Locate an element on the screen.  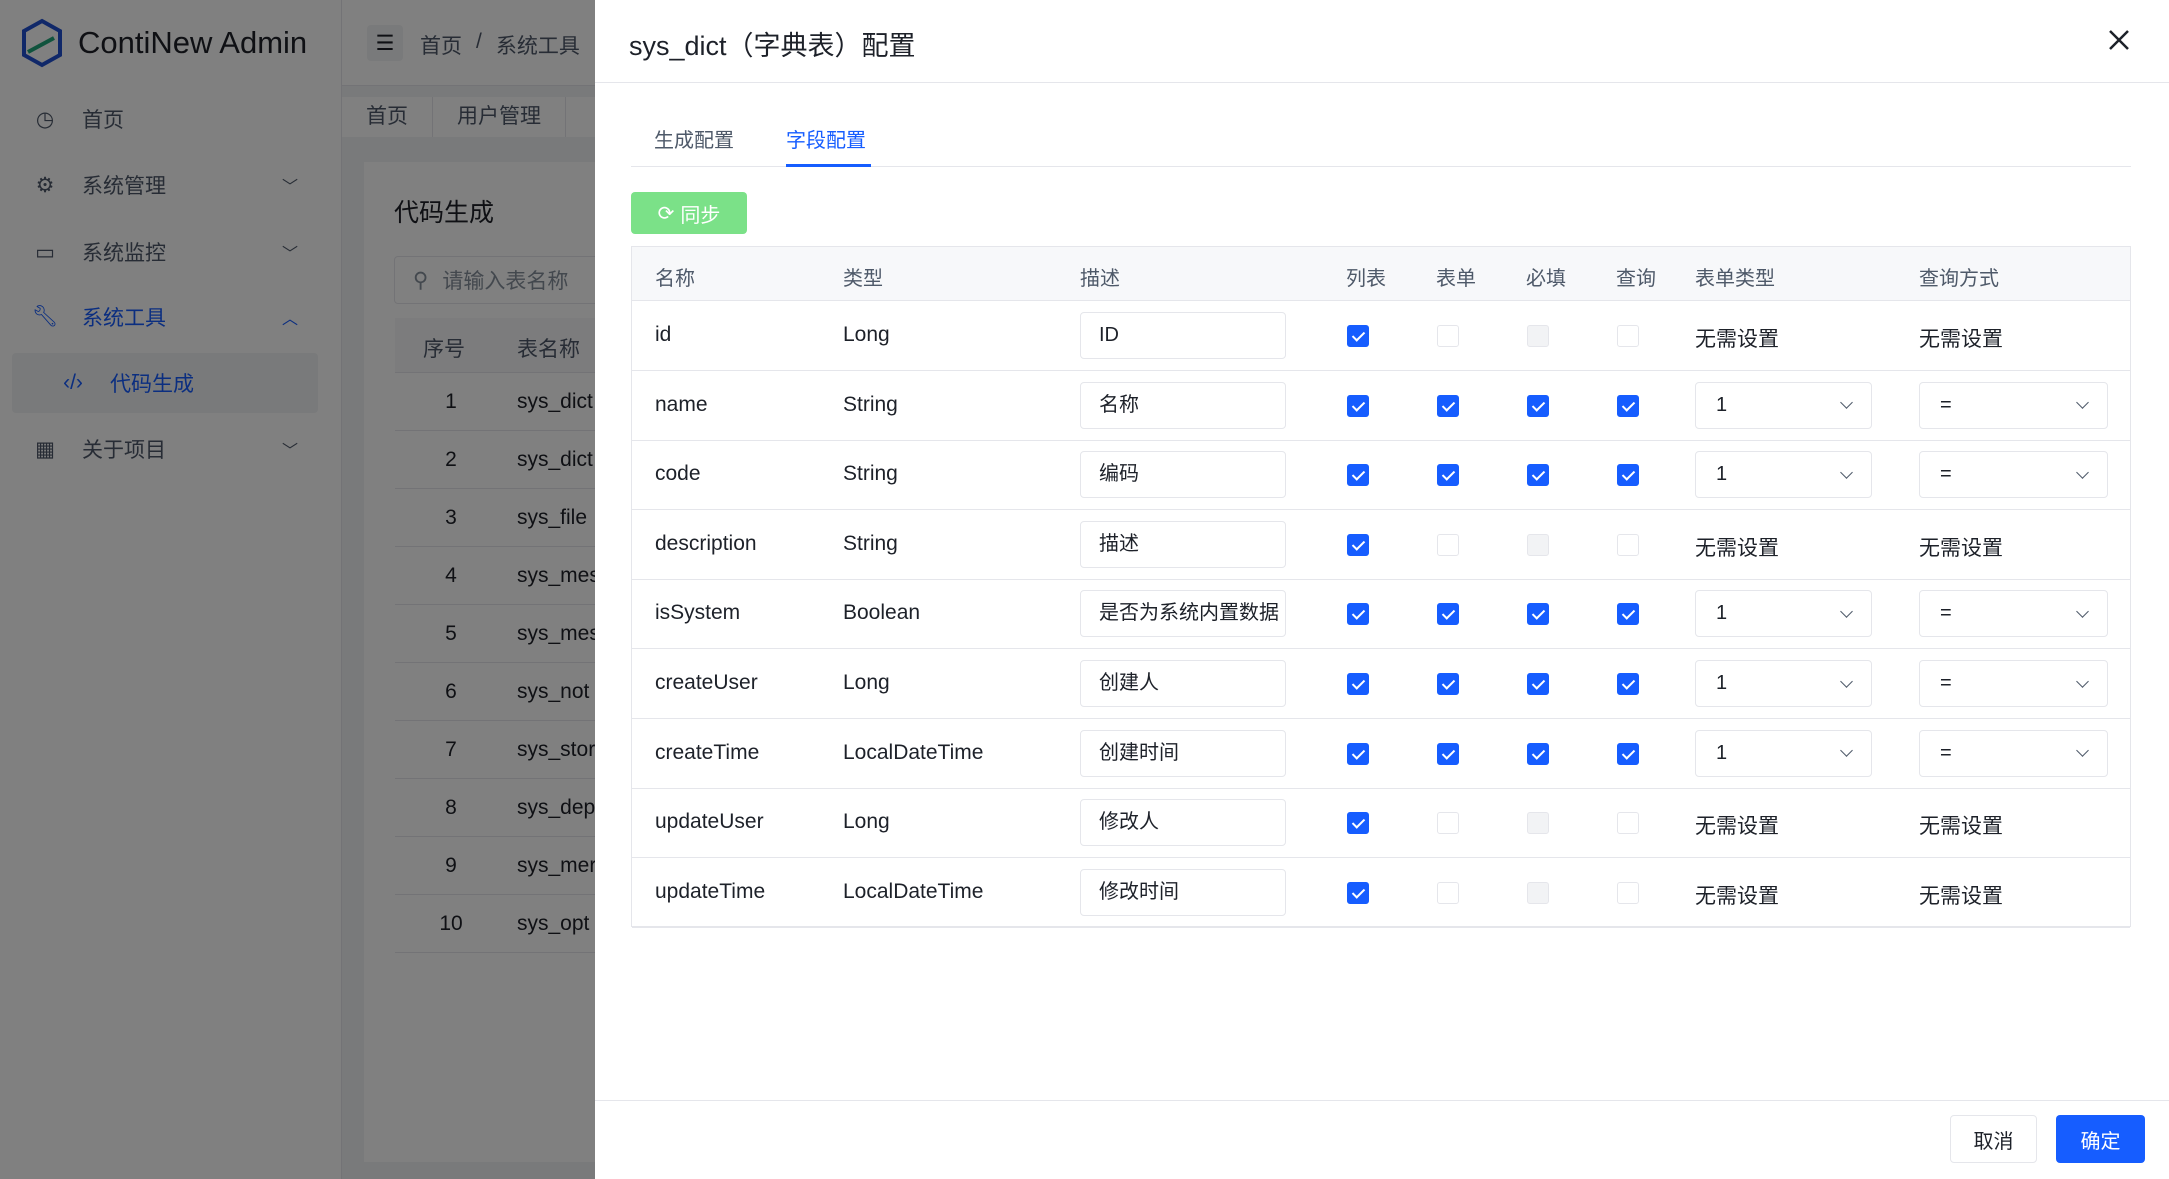
menu-fold-icon: ☰ is located at coordinates (385, 43).